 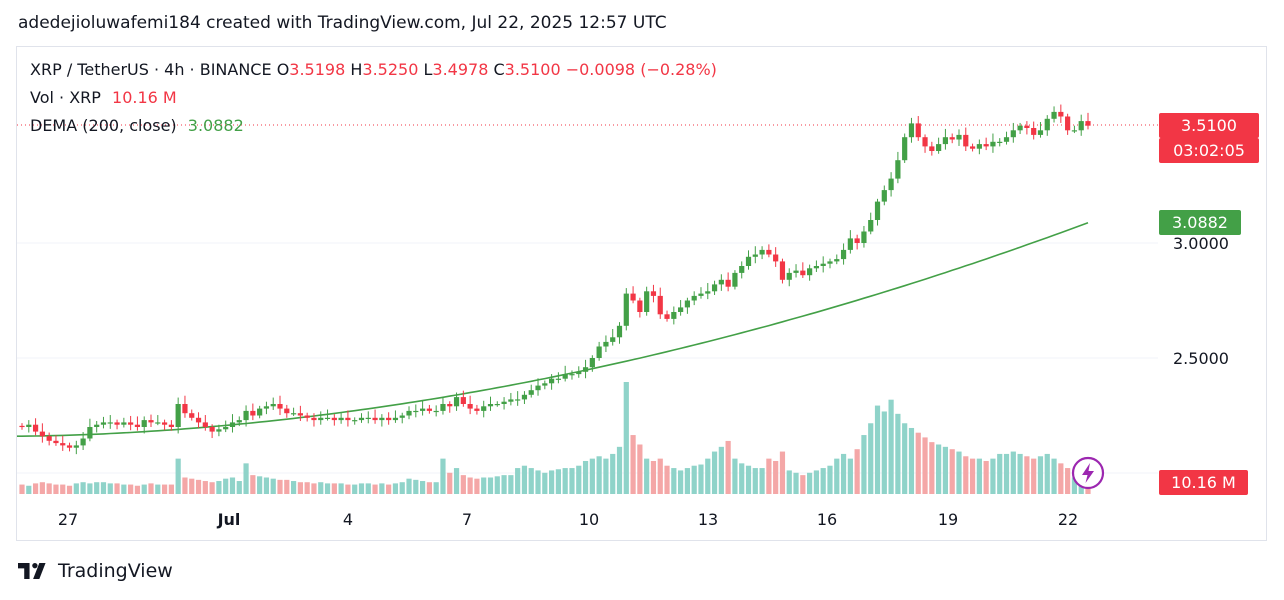 What do you see at coordinates (1201, 243) in the screenshot?
I see `price-tick-label: 3.0000` at bounding box center [1201, 243].